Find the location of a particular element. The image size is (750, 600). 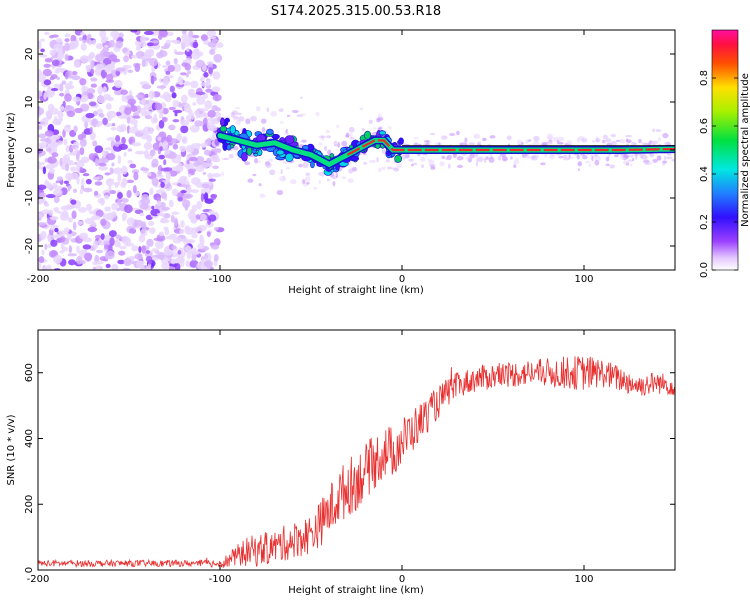

colorbar-tick-label: 0.0 is located at coordinates (704, 270).